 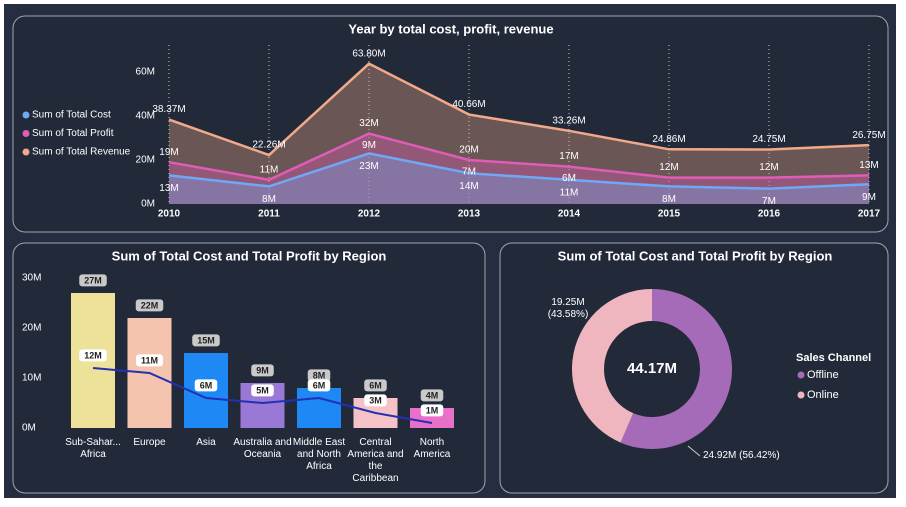 What do you see at coordinates (469, 172) in the screenshot?
I see `annotation: 7M` at bounding box center [469, 172].